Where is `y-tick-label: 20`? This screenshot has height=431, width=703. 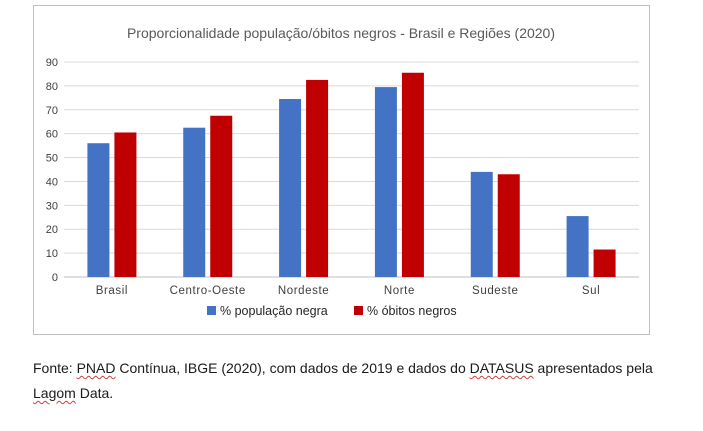
y-tick-label: 20 is located at coordinates (52, 230).